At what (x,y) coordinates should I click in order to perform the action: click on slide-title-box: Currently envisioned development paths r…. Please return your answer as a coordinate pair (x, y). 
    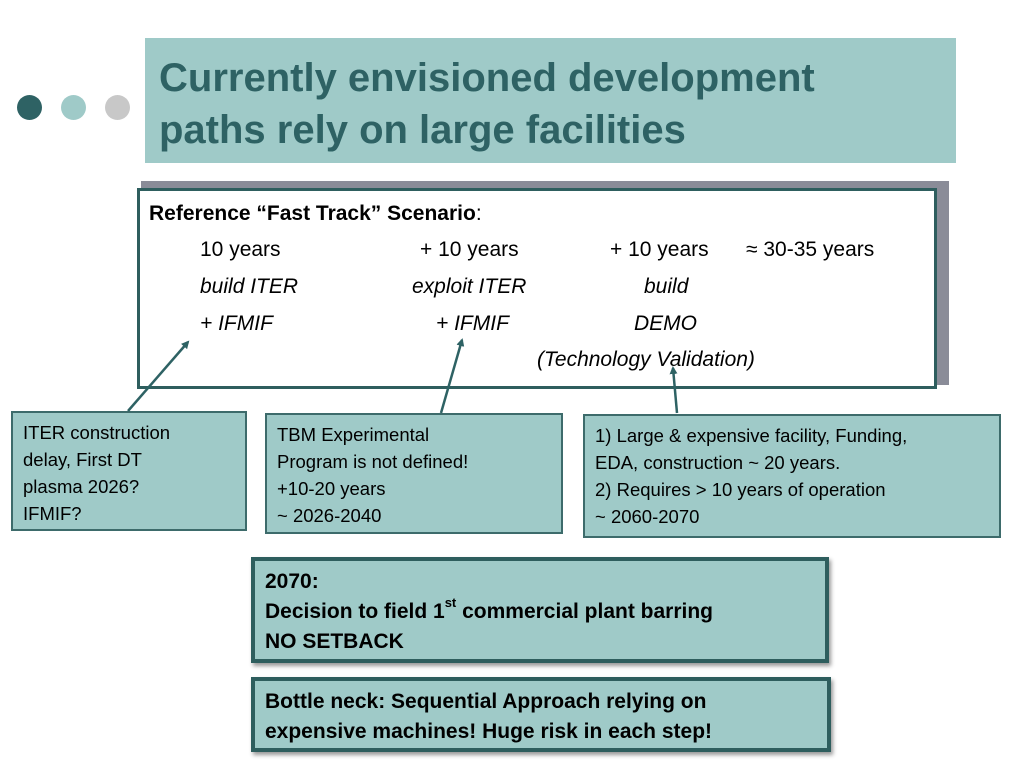
    Looking at the image, I should click on (550, 100).